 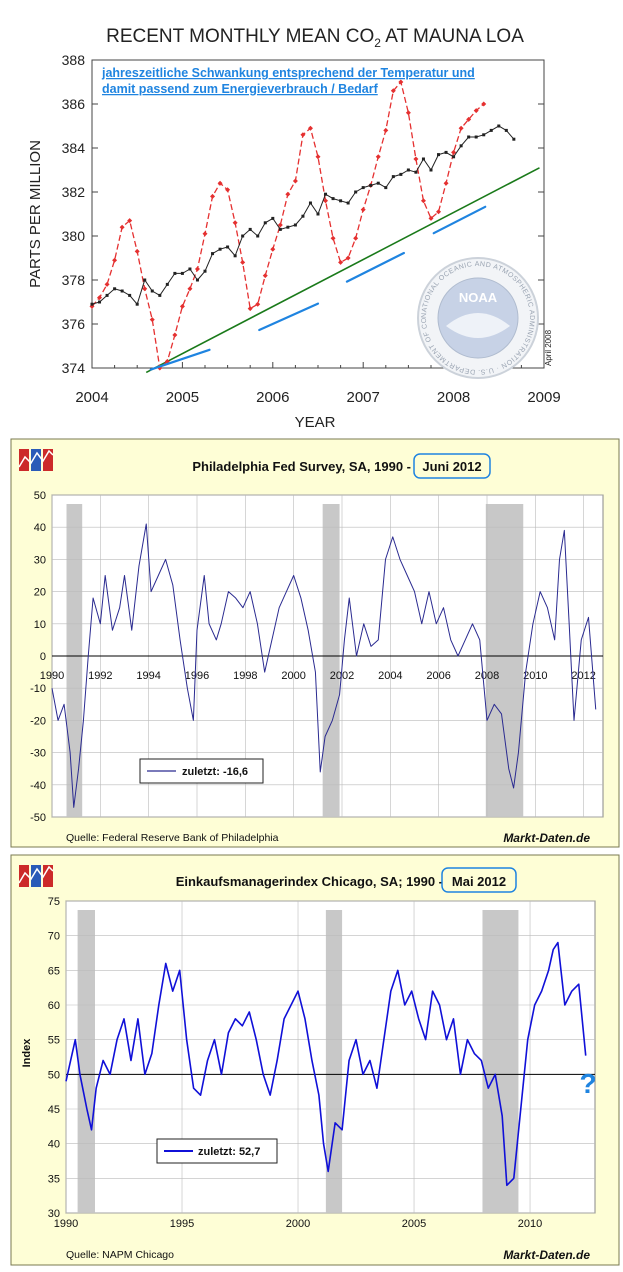 I want to click on co2-x-tick-label: 2009, so click(x=543, y=397).